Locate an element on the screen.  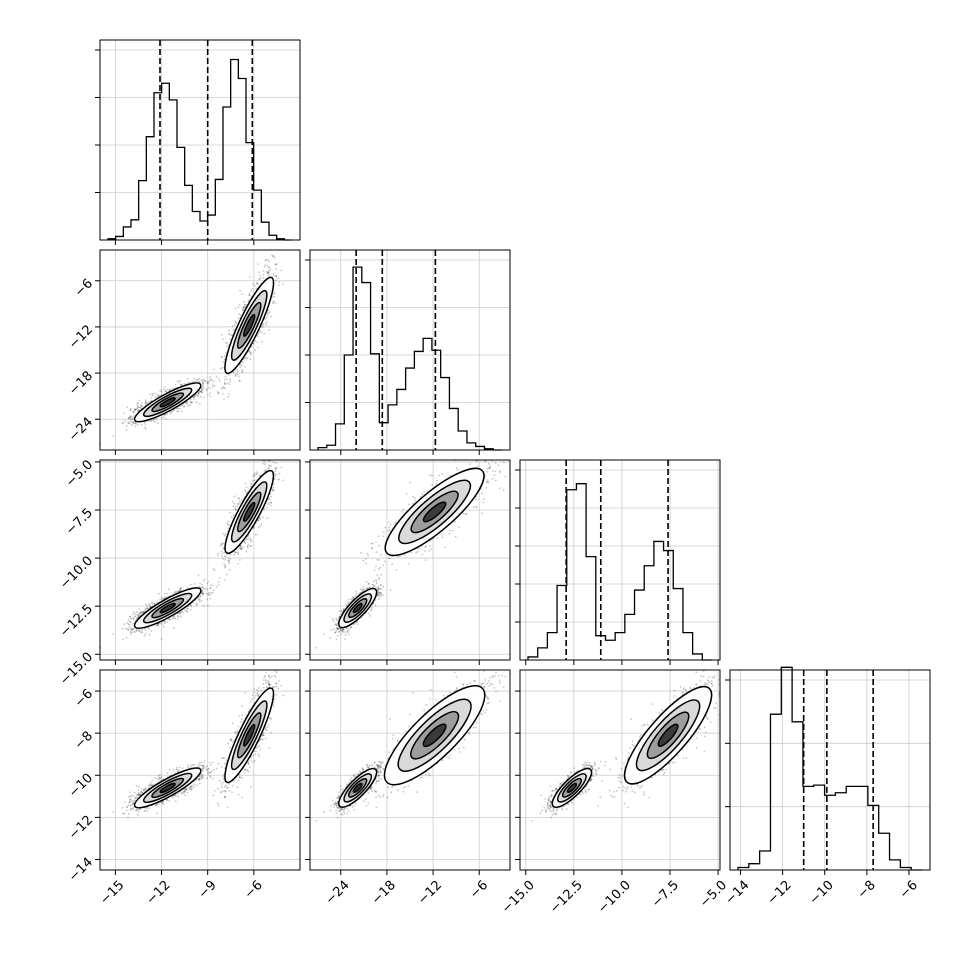
histogram-panel is located at coordinates (408, 352).